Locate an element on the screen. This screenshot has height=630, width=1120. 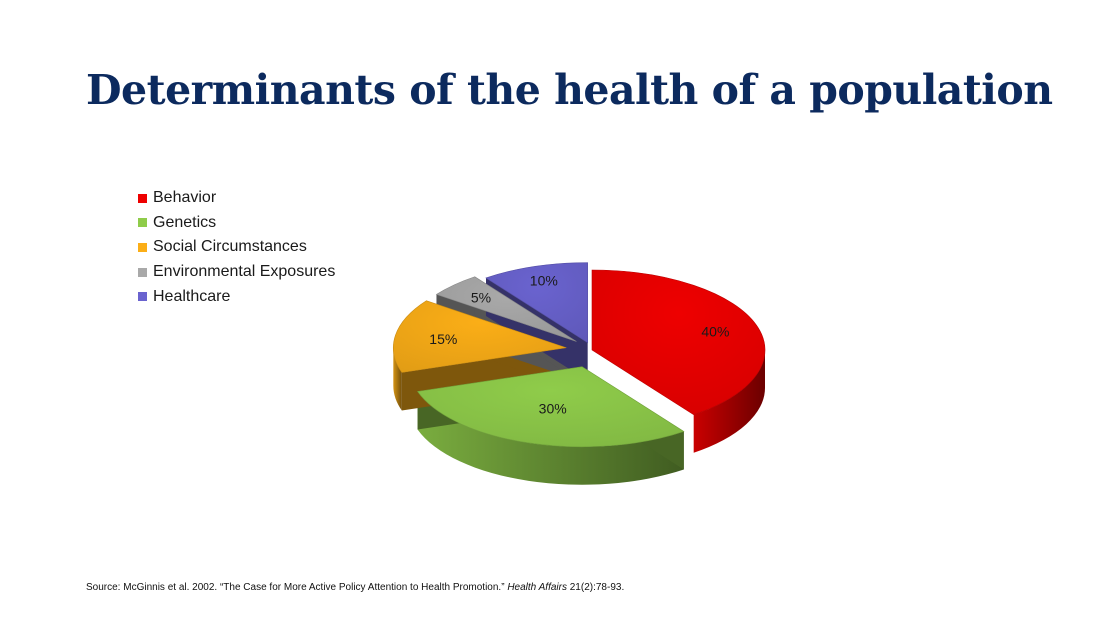
data-label-genetics: 30% is located at coordinates (553, 409).